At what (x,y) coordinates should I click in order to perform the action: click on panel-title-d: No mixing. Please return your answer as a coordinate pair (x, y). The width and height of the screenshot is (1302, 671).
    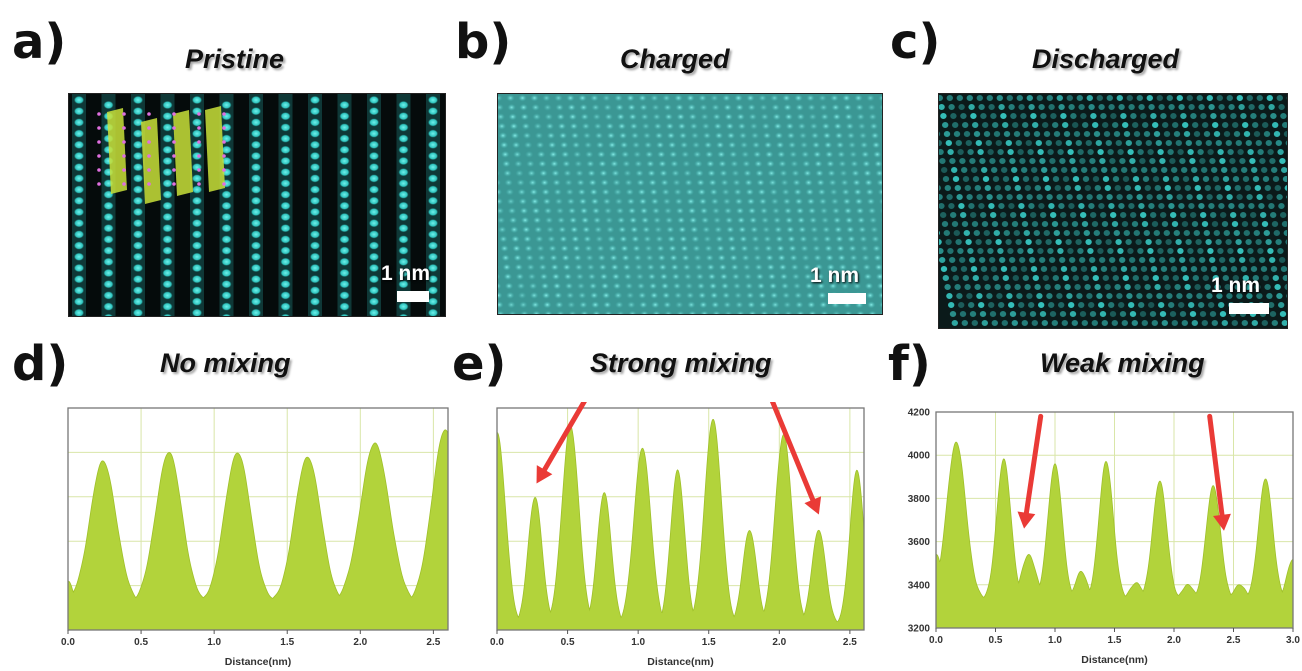
    Looking at the image, I should click on (225, 363).